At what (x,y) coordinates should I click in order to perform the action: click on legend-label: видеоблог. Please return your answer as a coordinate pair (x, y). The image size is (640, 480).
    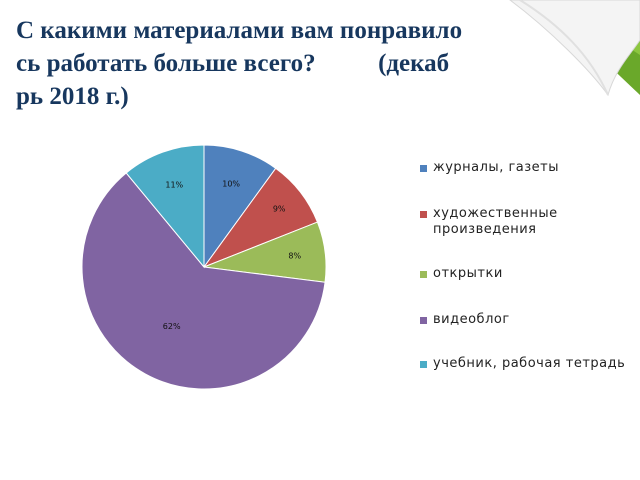
    Looking at the image, I should click on (471, 319).